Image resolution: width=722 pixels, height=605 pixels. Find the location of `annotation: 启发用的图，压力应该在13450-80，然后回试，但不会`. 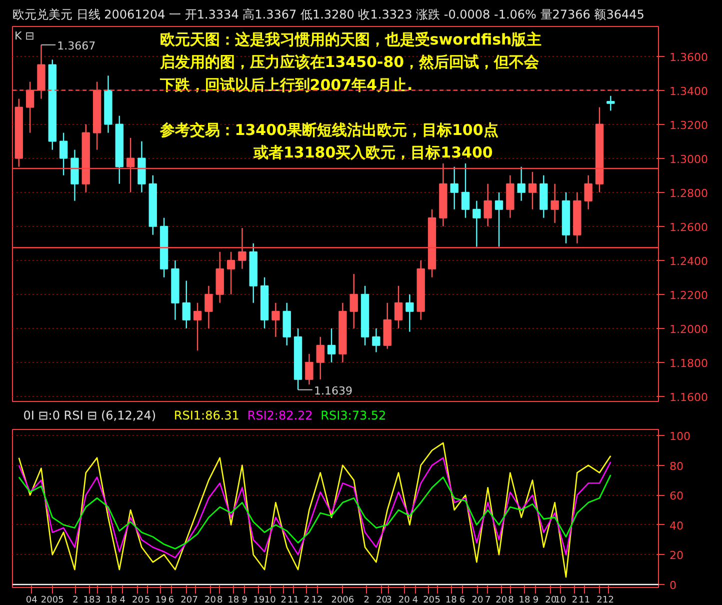

annotation: 启发用的图，压力应该在13450-80，然后回试，但不会 is located at coordinates (349, 62).